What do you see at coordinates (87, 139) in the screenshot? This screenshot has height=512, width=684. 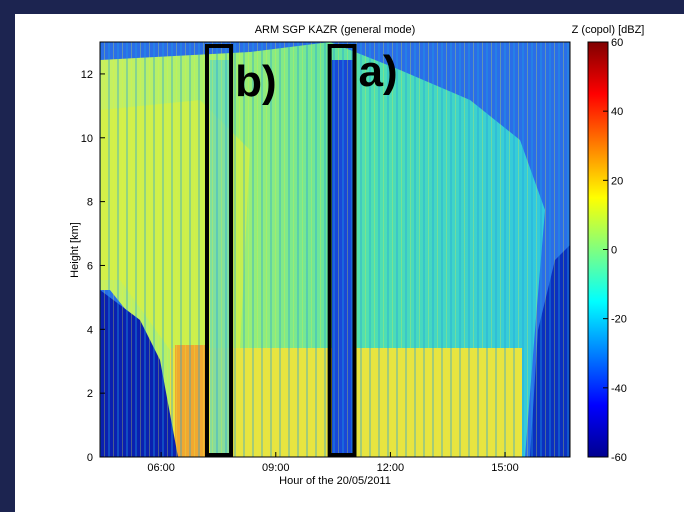 I see `y-tick-label: 10` at bounding box center [87, 139].